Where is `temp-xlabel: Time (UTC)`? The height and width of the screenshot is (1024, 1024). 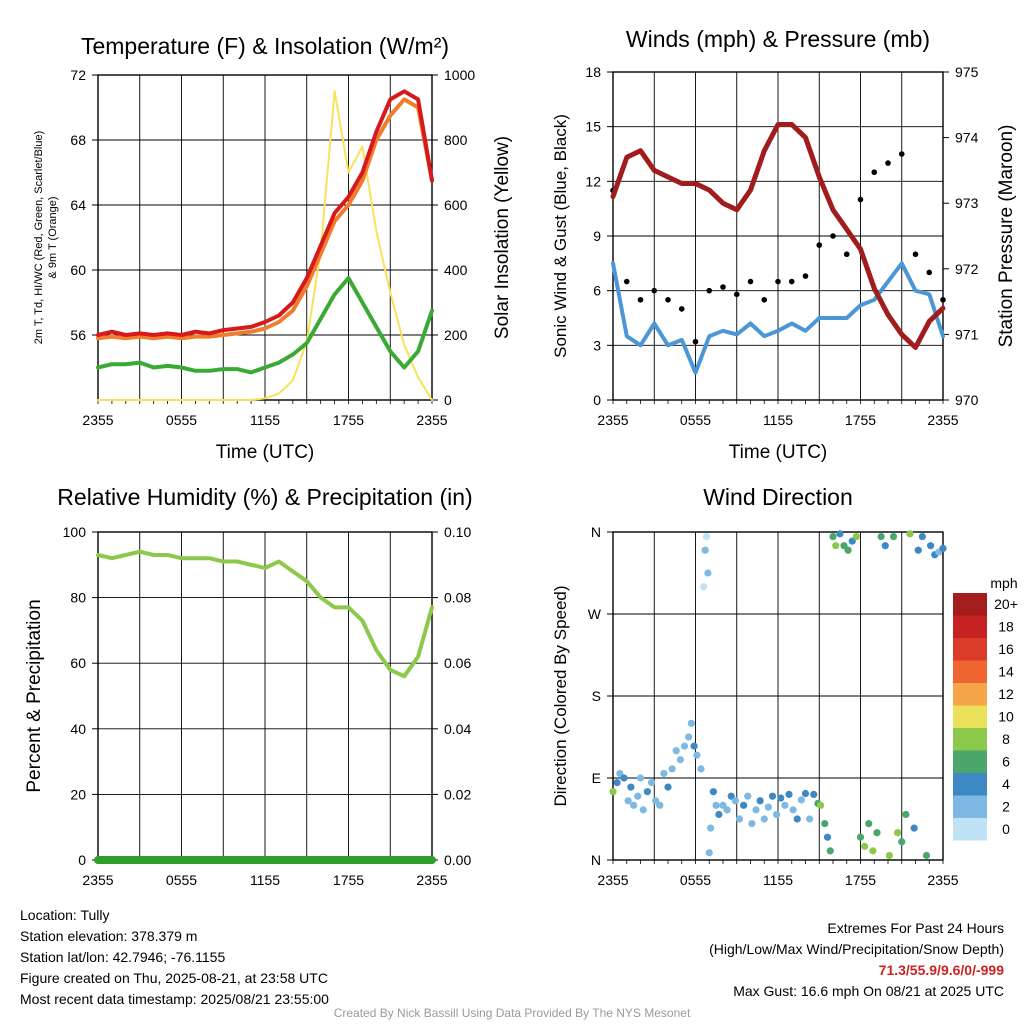
temp-xlabel: Time (UTC) is located at coordinates (265, 452).